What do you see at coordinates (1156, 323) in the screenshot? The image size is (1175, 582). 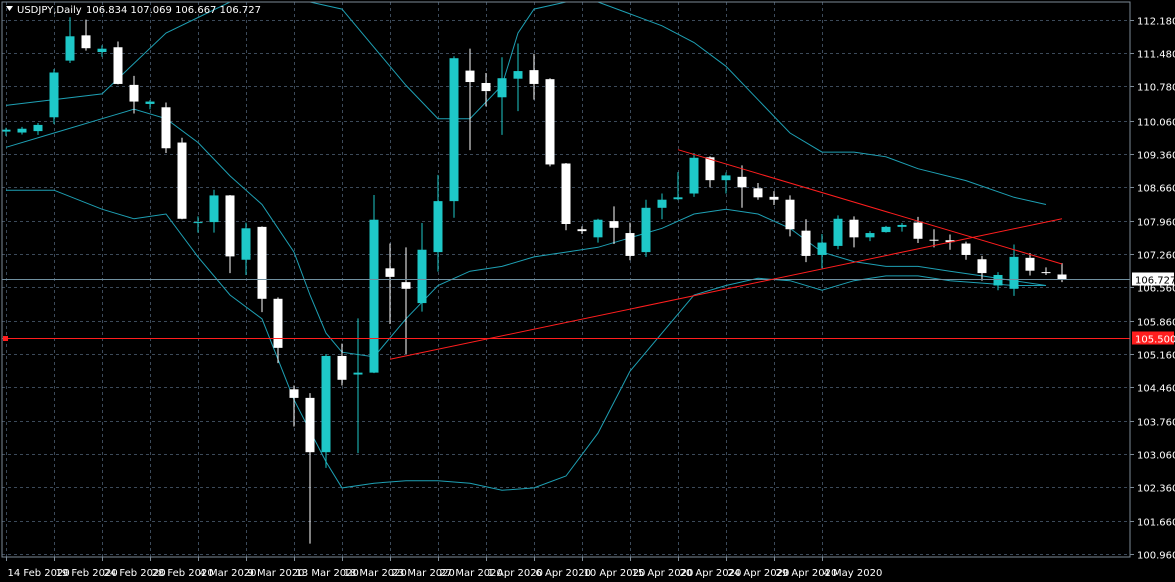 I see `price-tick-label: 105.860` at bounding box center [1156, 323].